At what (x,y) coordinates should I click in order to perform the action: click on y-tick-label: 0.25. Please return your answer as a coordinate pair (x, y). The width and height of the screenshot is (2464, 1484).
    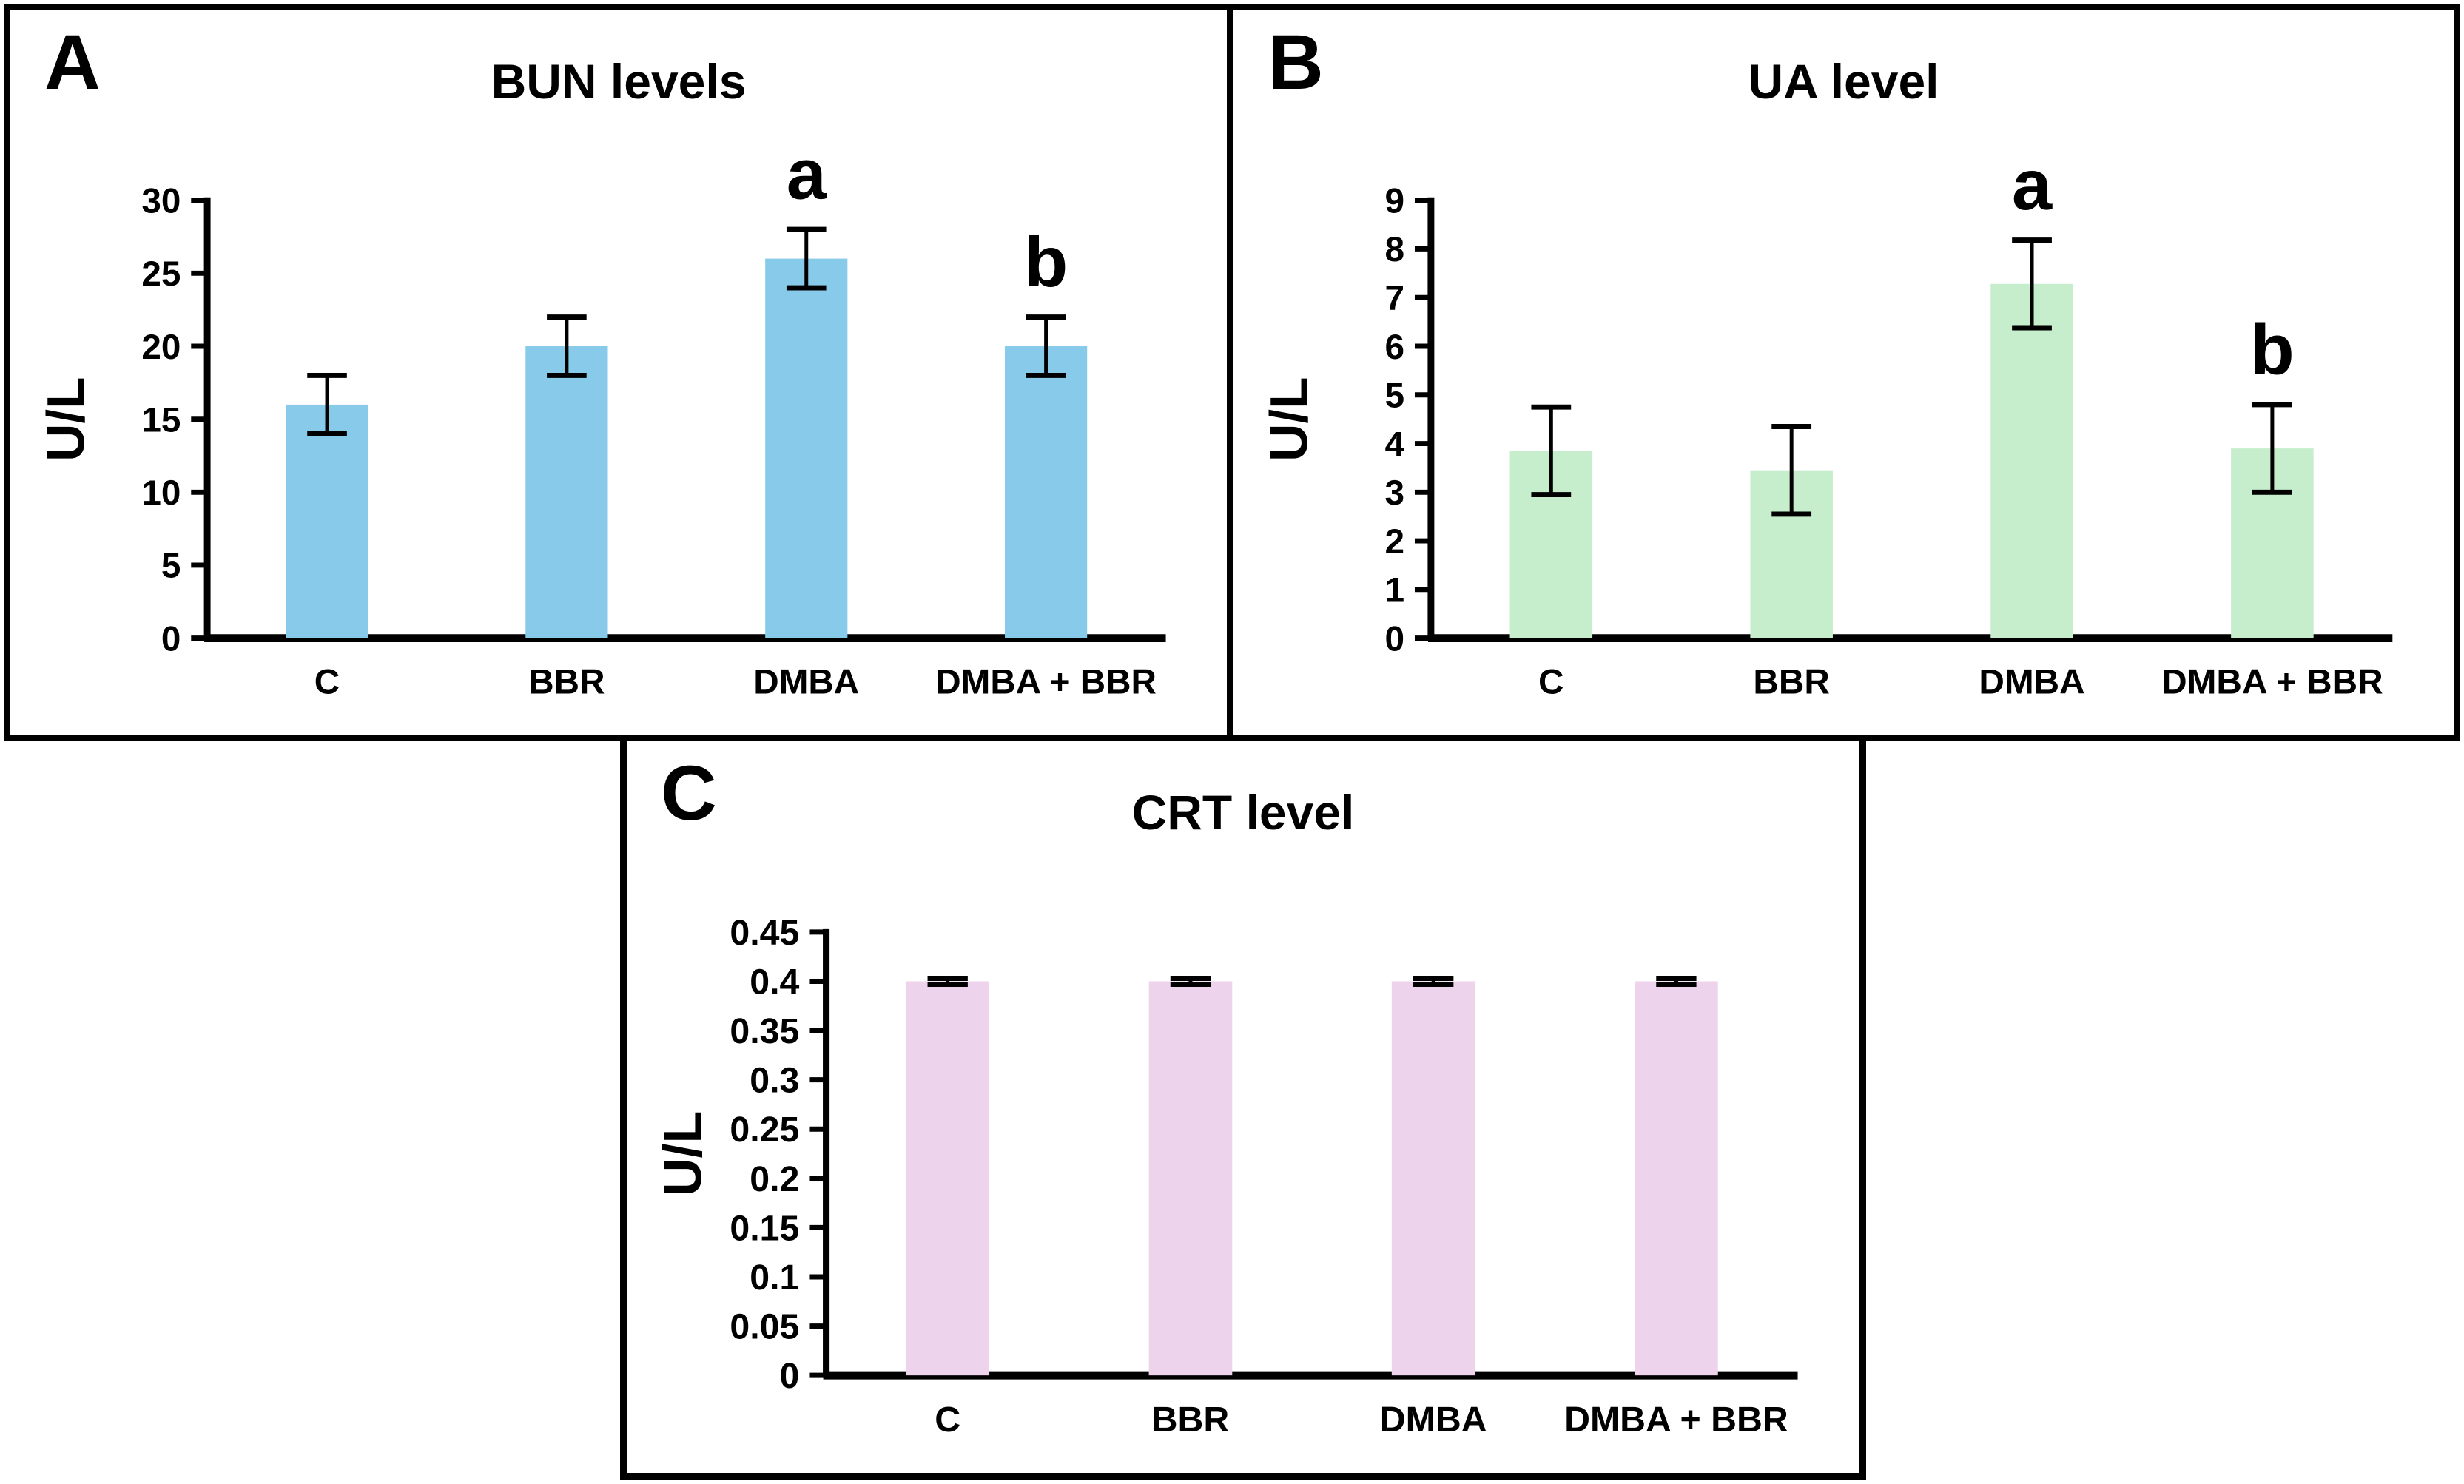
    Looking at the image, I should click on (764, 1130).